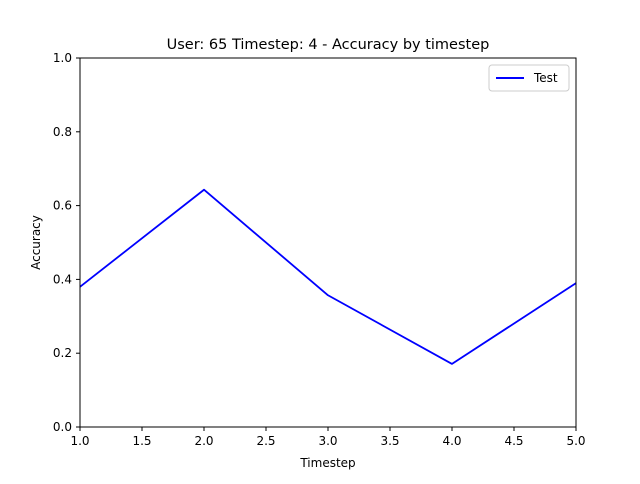  Describe the element at coordinates (203, 441) in the screenshot. I see `x-tick-label: 2.0` at that location.